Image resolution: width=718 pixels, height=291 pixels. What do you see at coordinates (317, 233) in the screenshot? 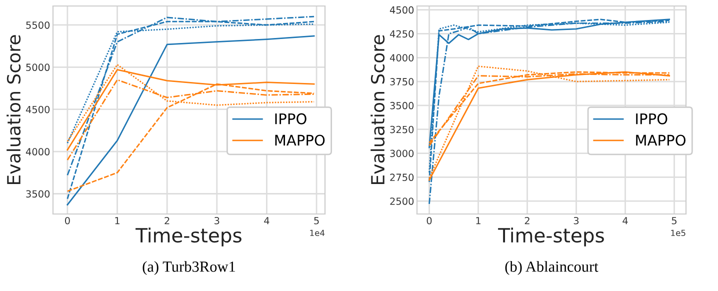
I see `text: 1e4` at bounding box center [317, 233].